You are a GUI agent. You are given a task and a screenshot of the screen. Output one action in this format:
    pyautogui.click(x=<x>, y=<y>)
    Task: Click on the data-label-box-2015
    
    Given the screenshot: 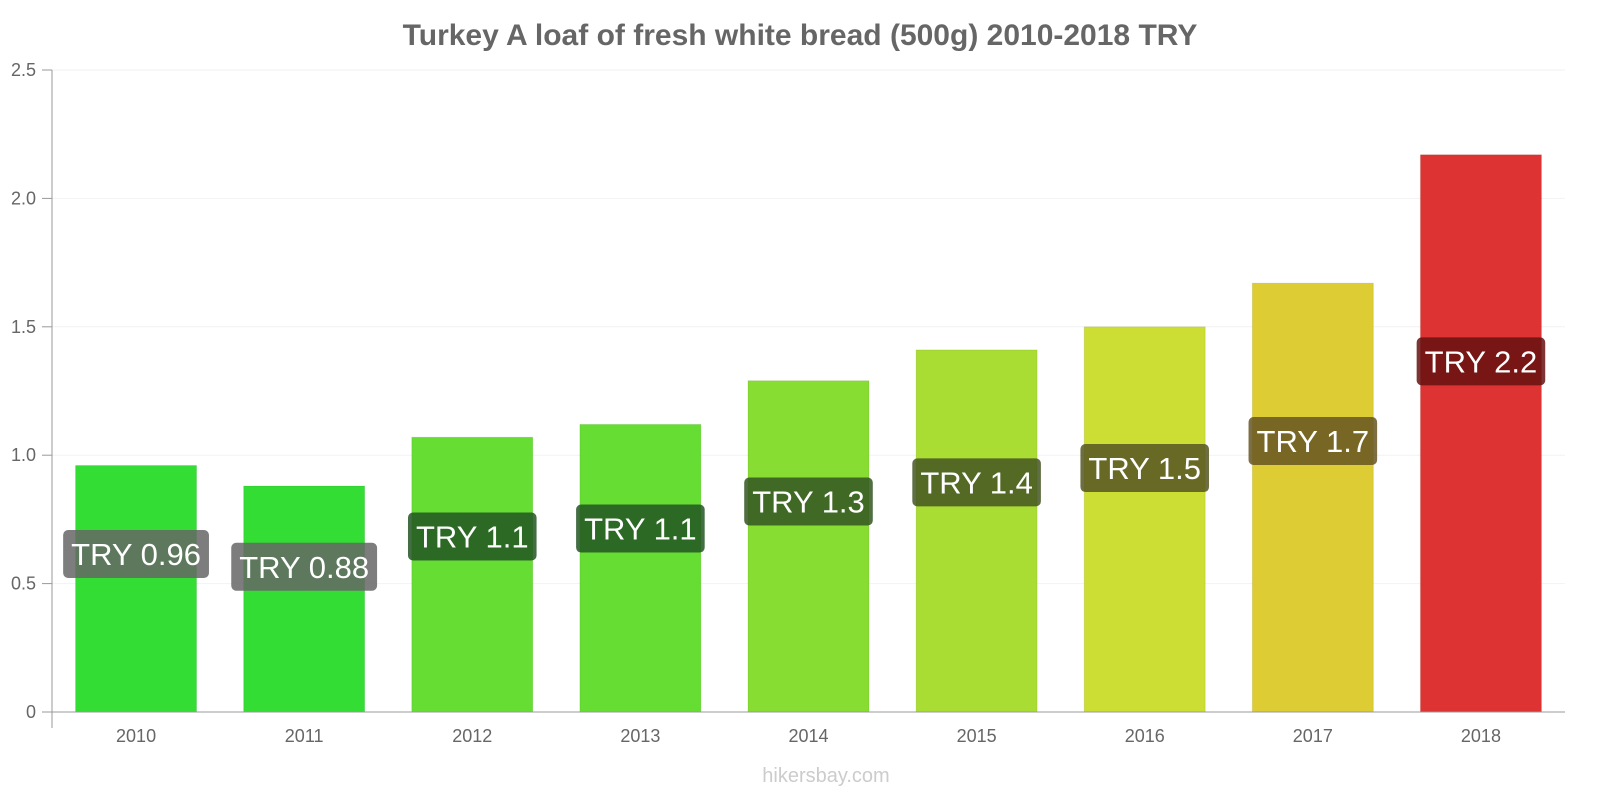 What is the action you would take?
    pyautogui.click(x=976, y=482)
    